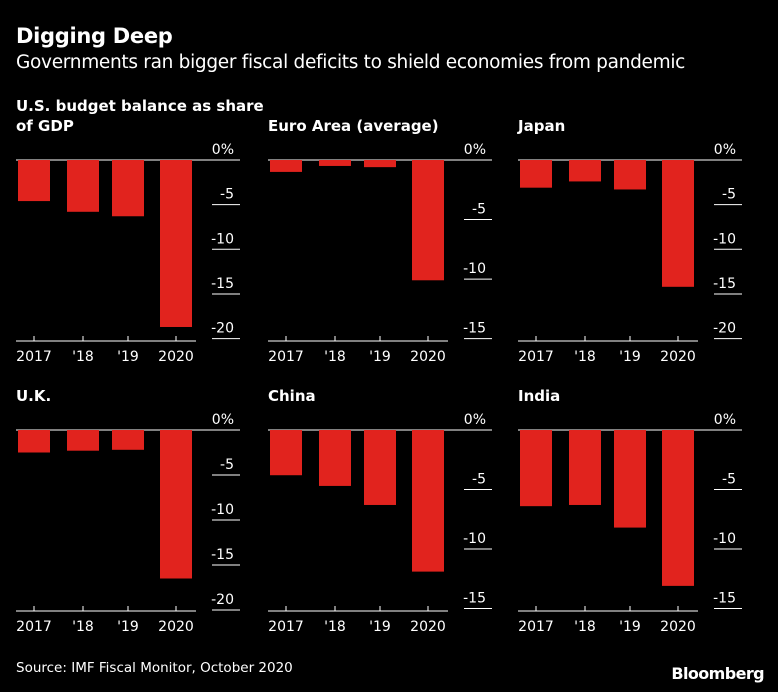 This screenshot has height=692, width=778. Describe the element at coordinates (34, 627) in the screenshot. I see `x-tick-label-uk: 2017` at that location.